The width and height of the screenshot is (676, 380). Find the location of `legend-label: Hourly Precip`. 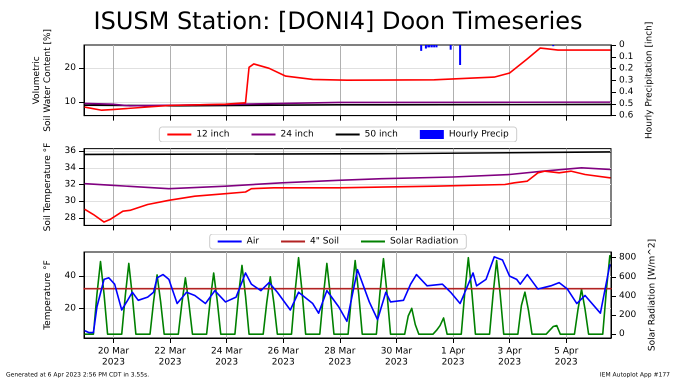

legend-label: Hourly Precip is located at coordinates (478, 135).